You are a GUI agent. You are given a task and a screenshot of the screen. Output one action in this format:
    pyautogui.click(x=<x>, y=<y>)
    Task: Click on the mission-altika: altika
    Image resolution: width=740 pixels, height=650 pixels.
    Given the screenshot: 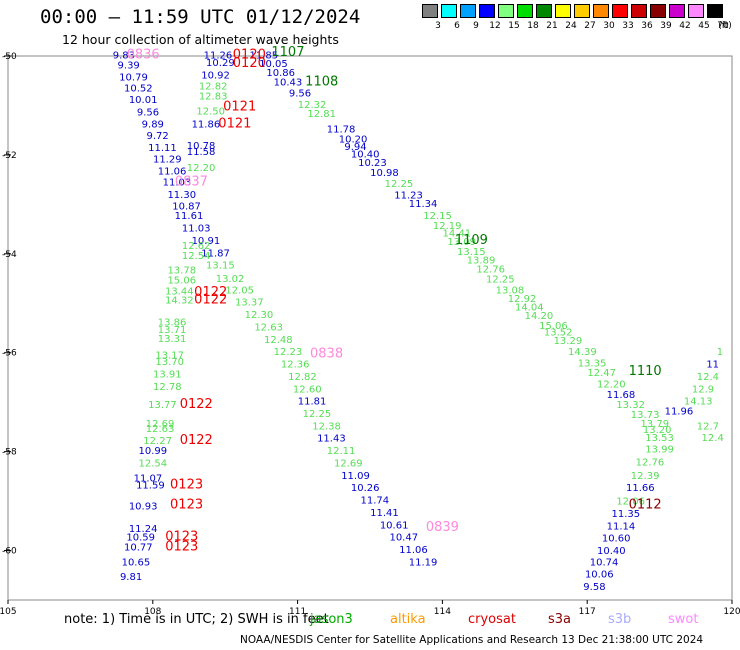 What is the action you would take?
    pyautogui.click(x=408, y=619)
    